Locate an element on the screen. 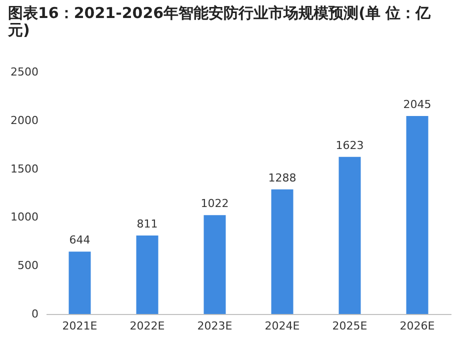 Image resolution: width=465 pixels, height=347 pixels. data-label: 811 is located at coordinates (147, 223).